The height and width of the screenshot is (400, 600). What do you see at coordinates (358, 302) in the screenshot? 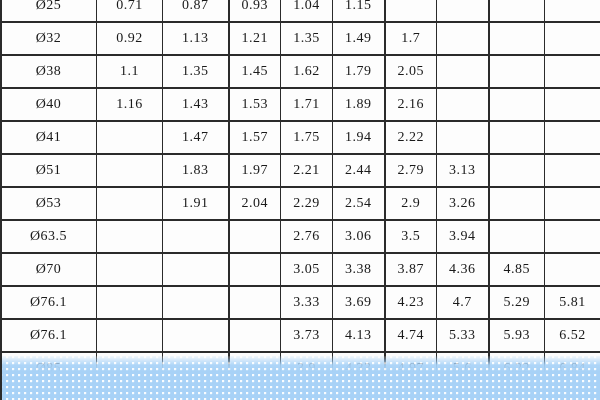
I see `data-cell: 3.69` at bounding box center [358, 302].